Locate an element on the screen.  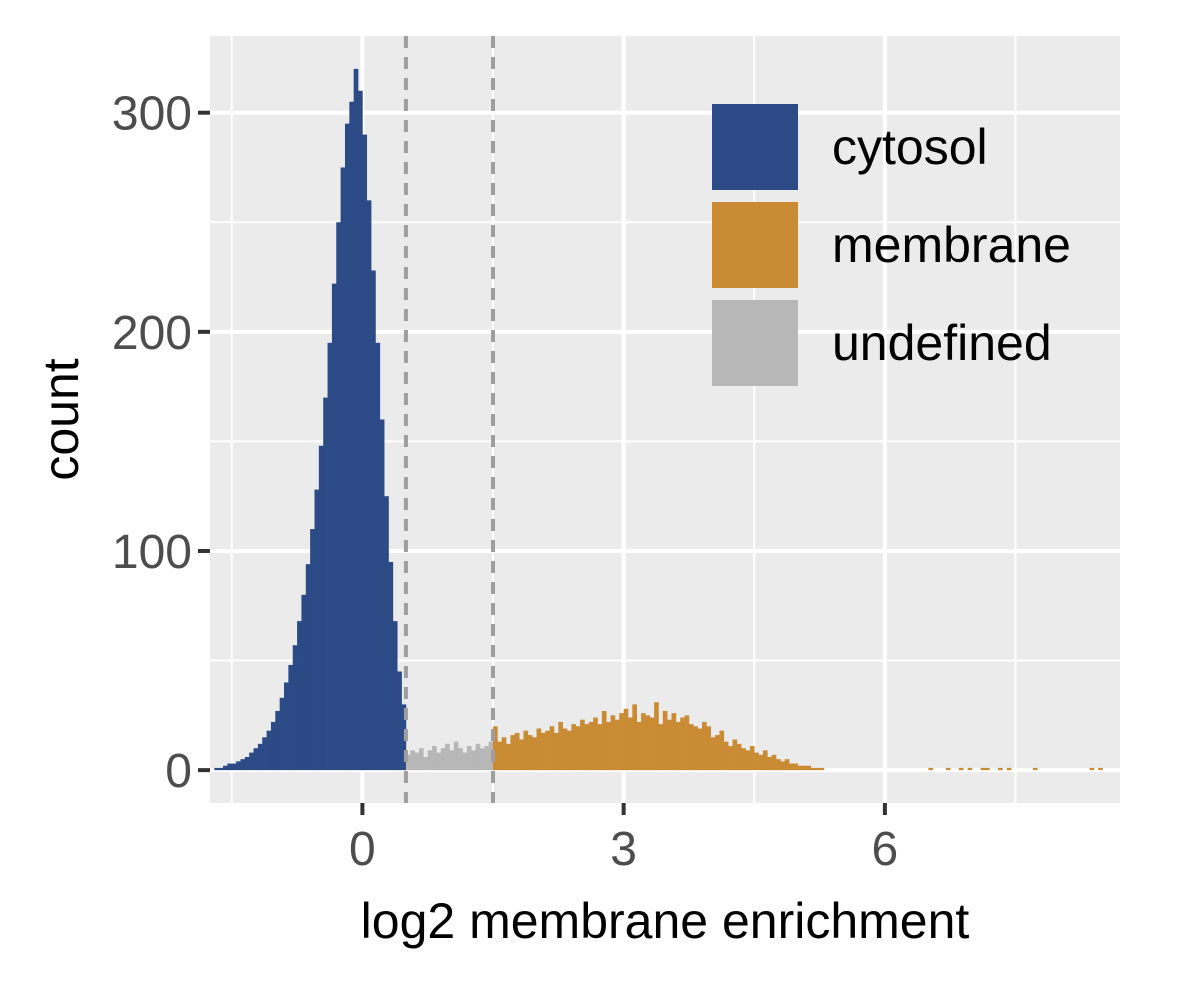
legend-label-cytosol: cytosol is located at coordinates (910, 147).